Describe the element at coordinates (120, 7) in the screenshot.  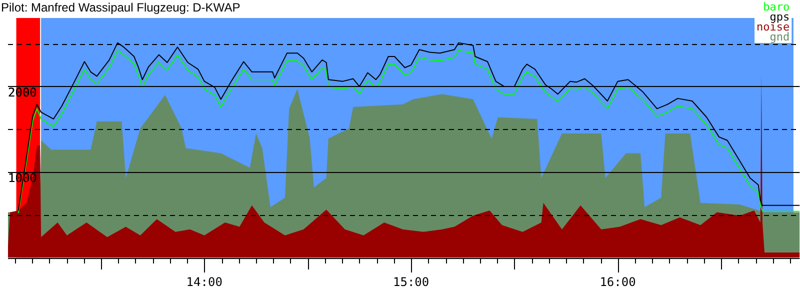
I see `chart-title: Pilot: Manfred Wassipaul Flugzeug: D-KWAP` at that location.